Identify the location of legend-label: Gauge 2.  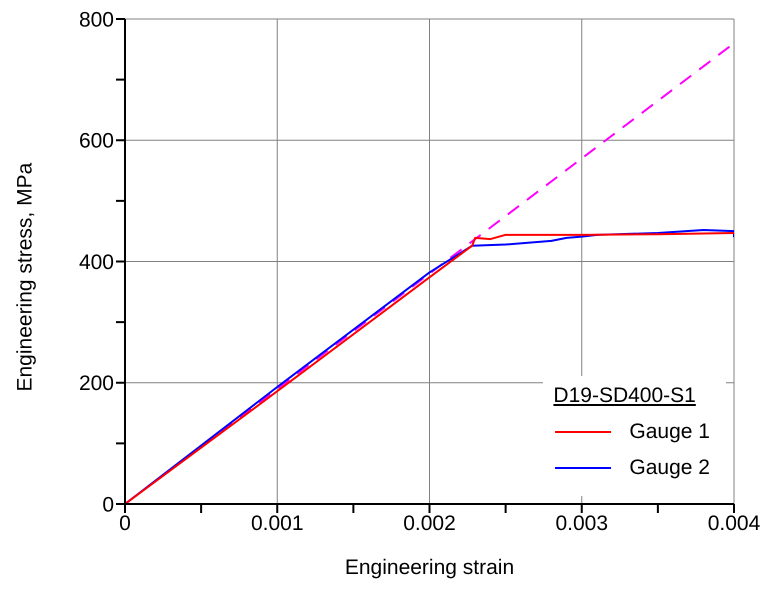
(669, 468).